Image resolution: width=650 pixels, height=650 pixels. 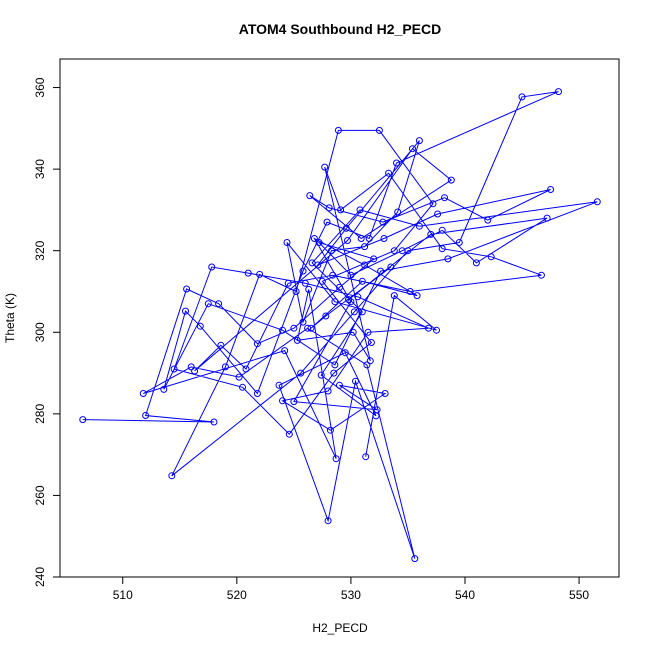 I want to click on y-tick-label: 340, so click(x=40, y=169).